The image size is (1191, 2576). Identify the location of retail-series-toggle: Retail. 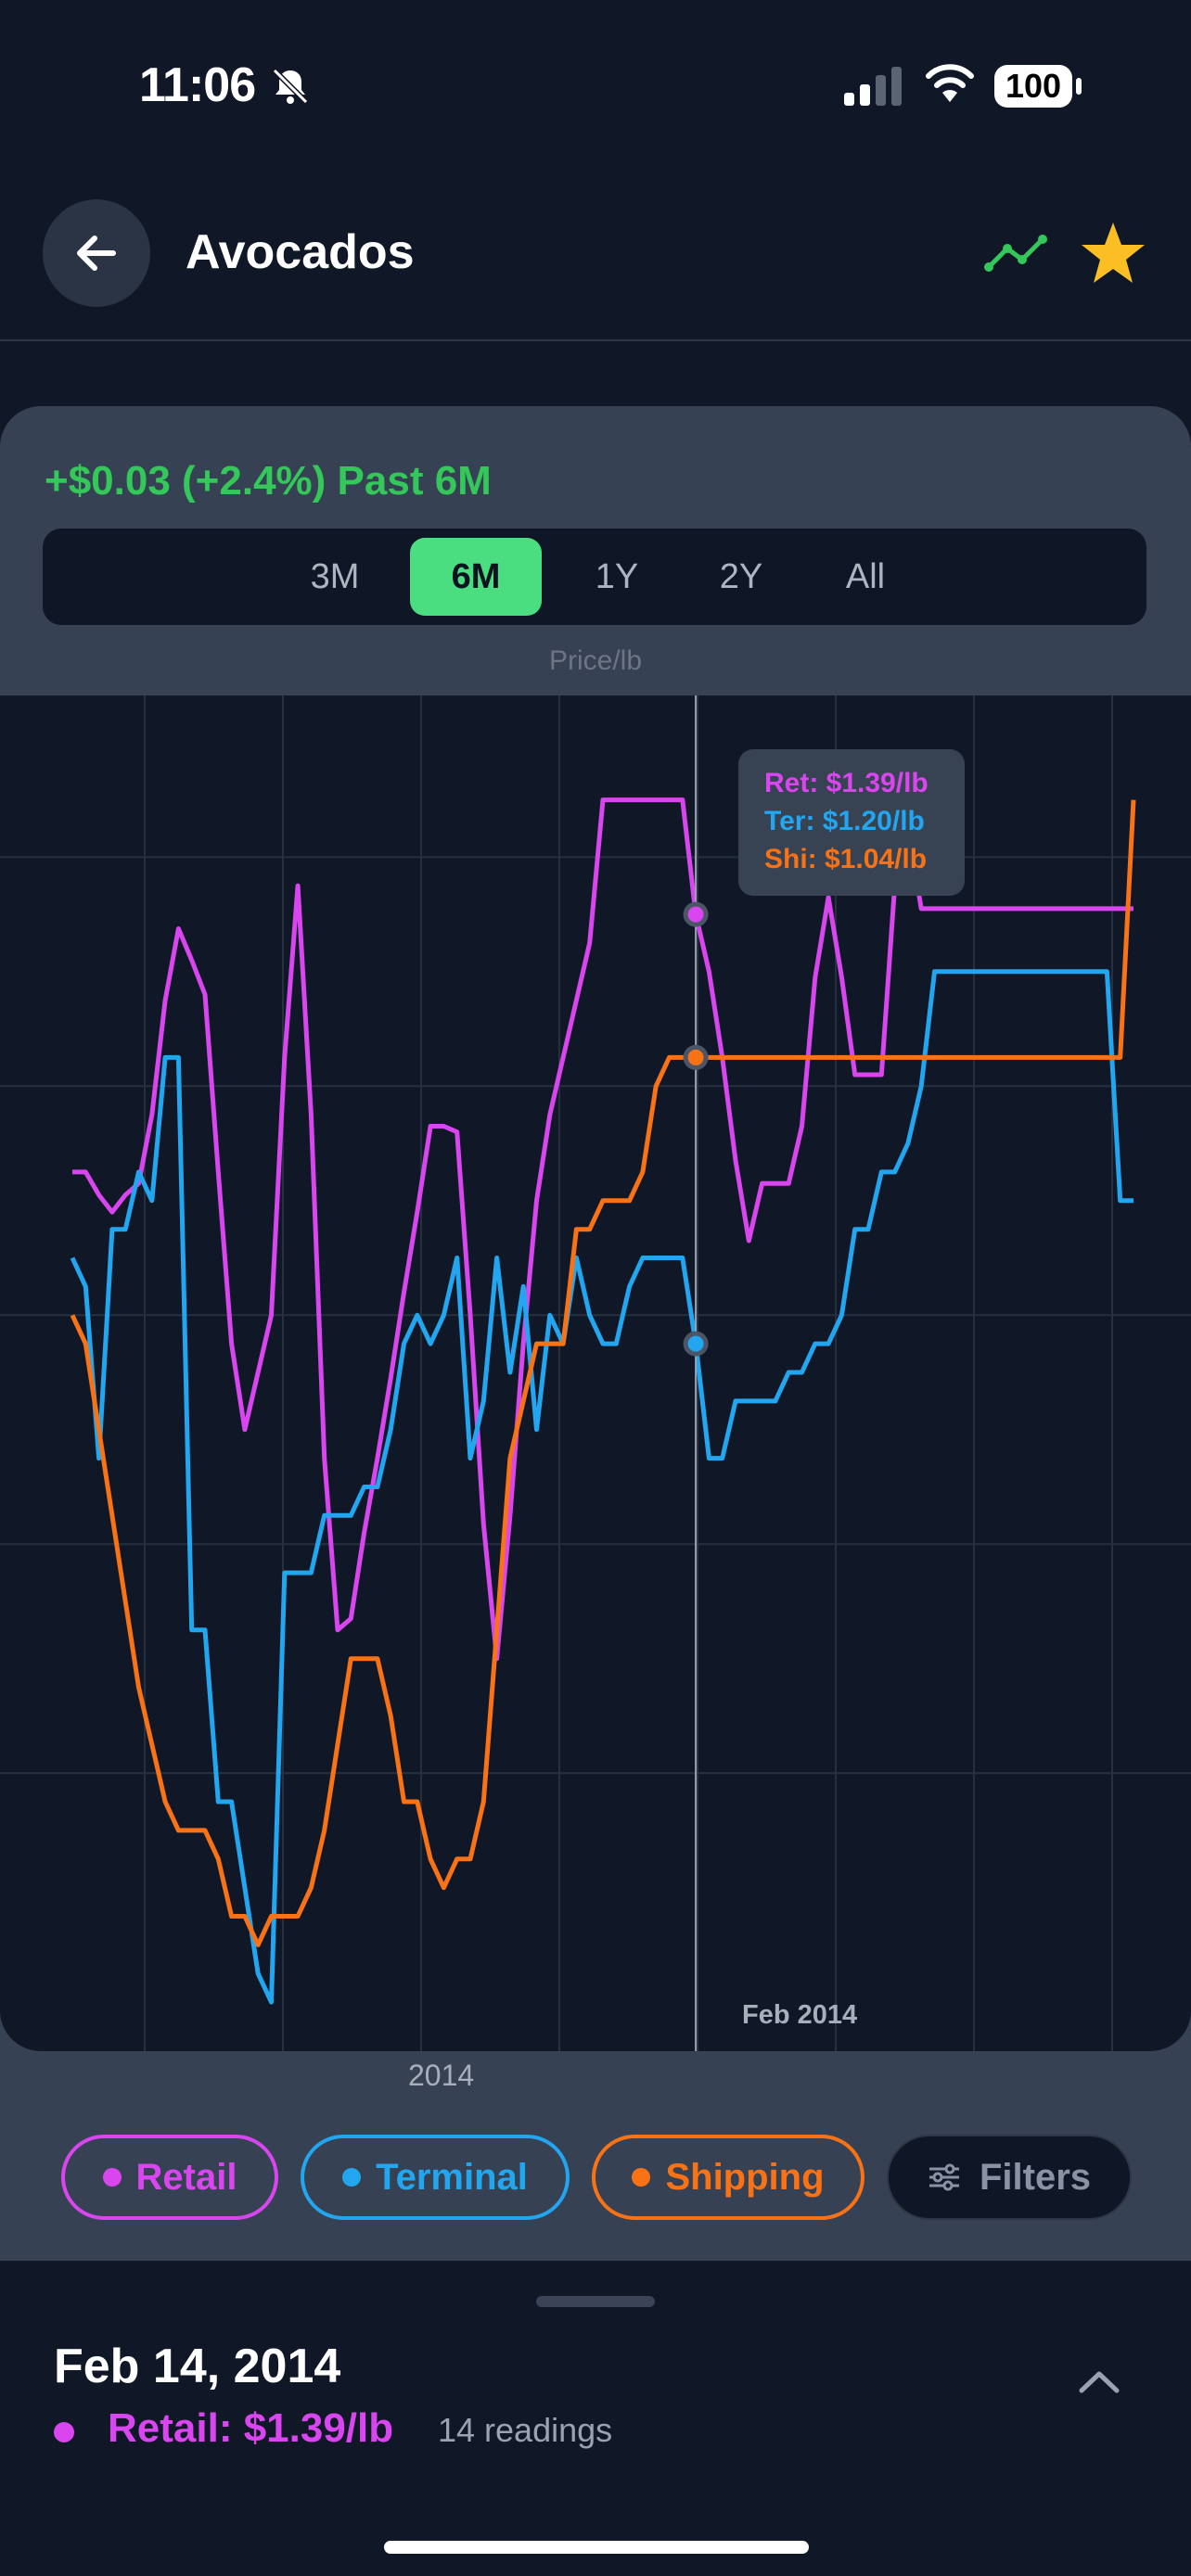
(169, 2178).